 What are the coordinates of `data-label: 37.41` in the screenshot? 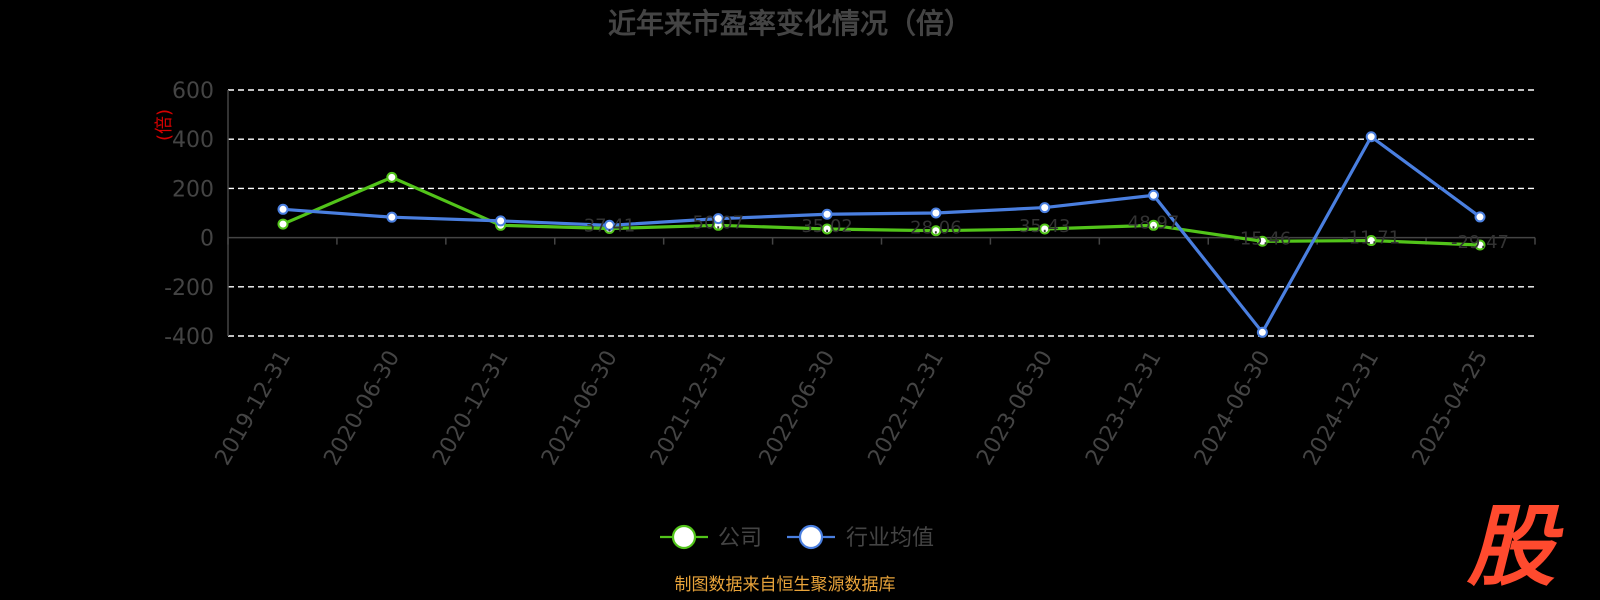 It's located at (610, 225).